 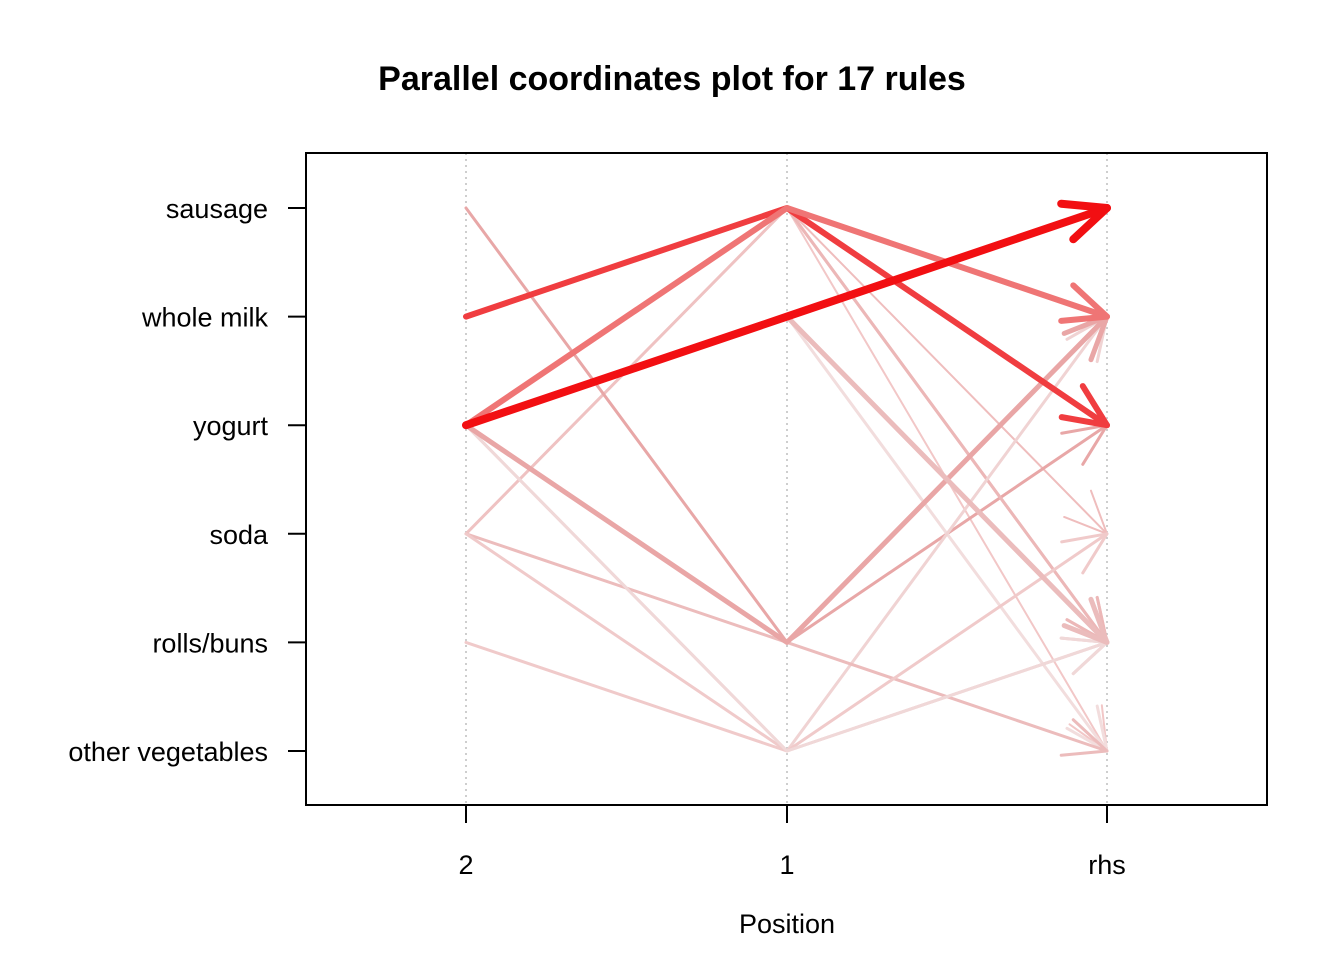 I want to click on chart-title: Parallel coordinates plot for 17 rules, so click(x=672, y=79).